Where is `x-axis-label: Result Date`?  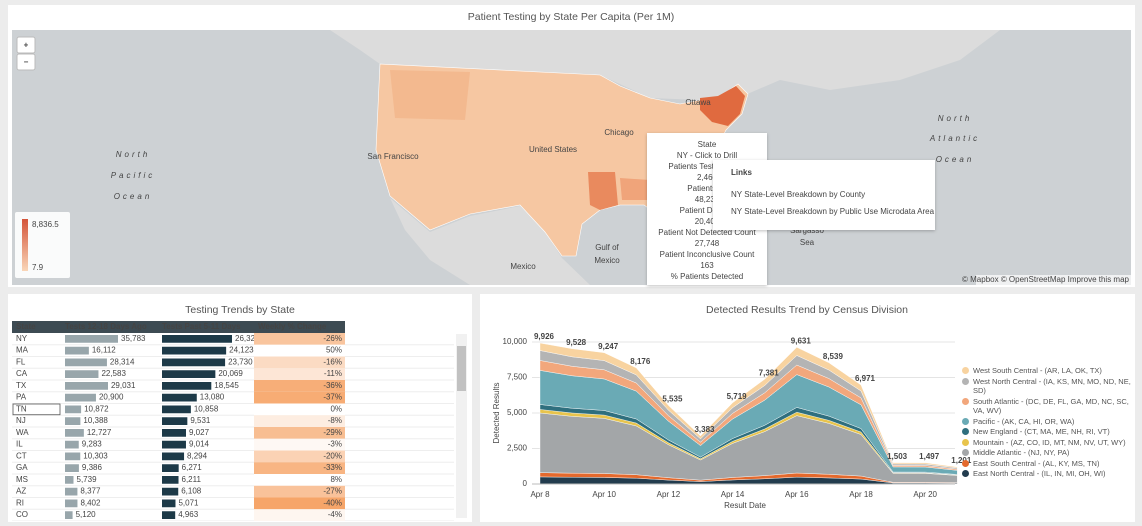
x-axis-label: Result Date is located at coordinates (745, 505).